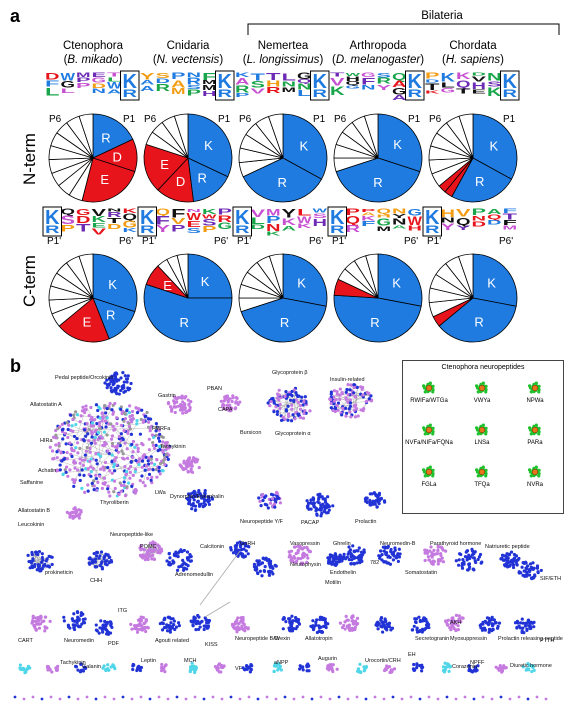  What do you see at coordinates (320, 94) in the screenshot?
I see `logo-letter: R` at bounding box center [320, 94].